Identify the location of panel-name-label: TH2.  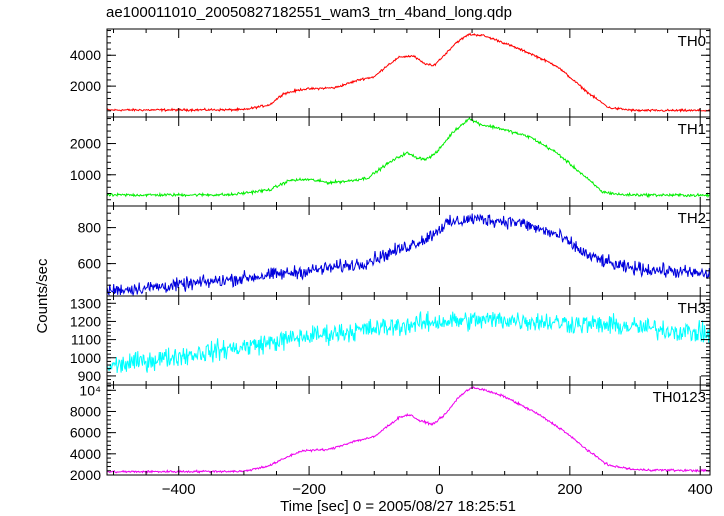
(692, 218).